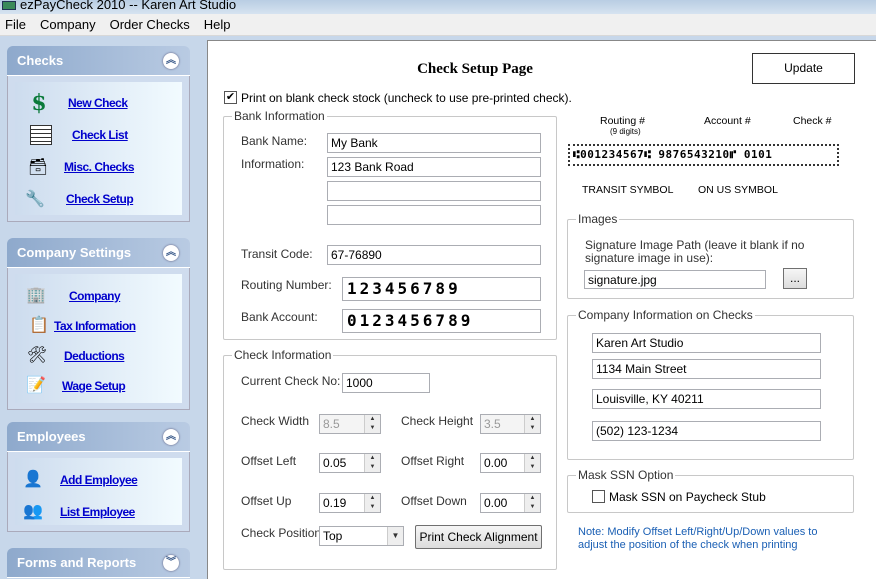 This screenshot has width=876, height=579. Describe the element at coordinates (434, 215) in the screenshot. I see `information-line-3-input` at that location.